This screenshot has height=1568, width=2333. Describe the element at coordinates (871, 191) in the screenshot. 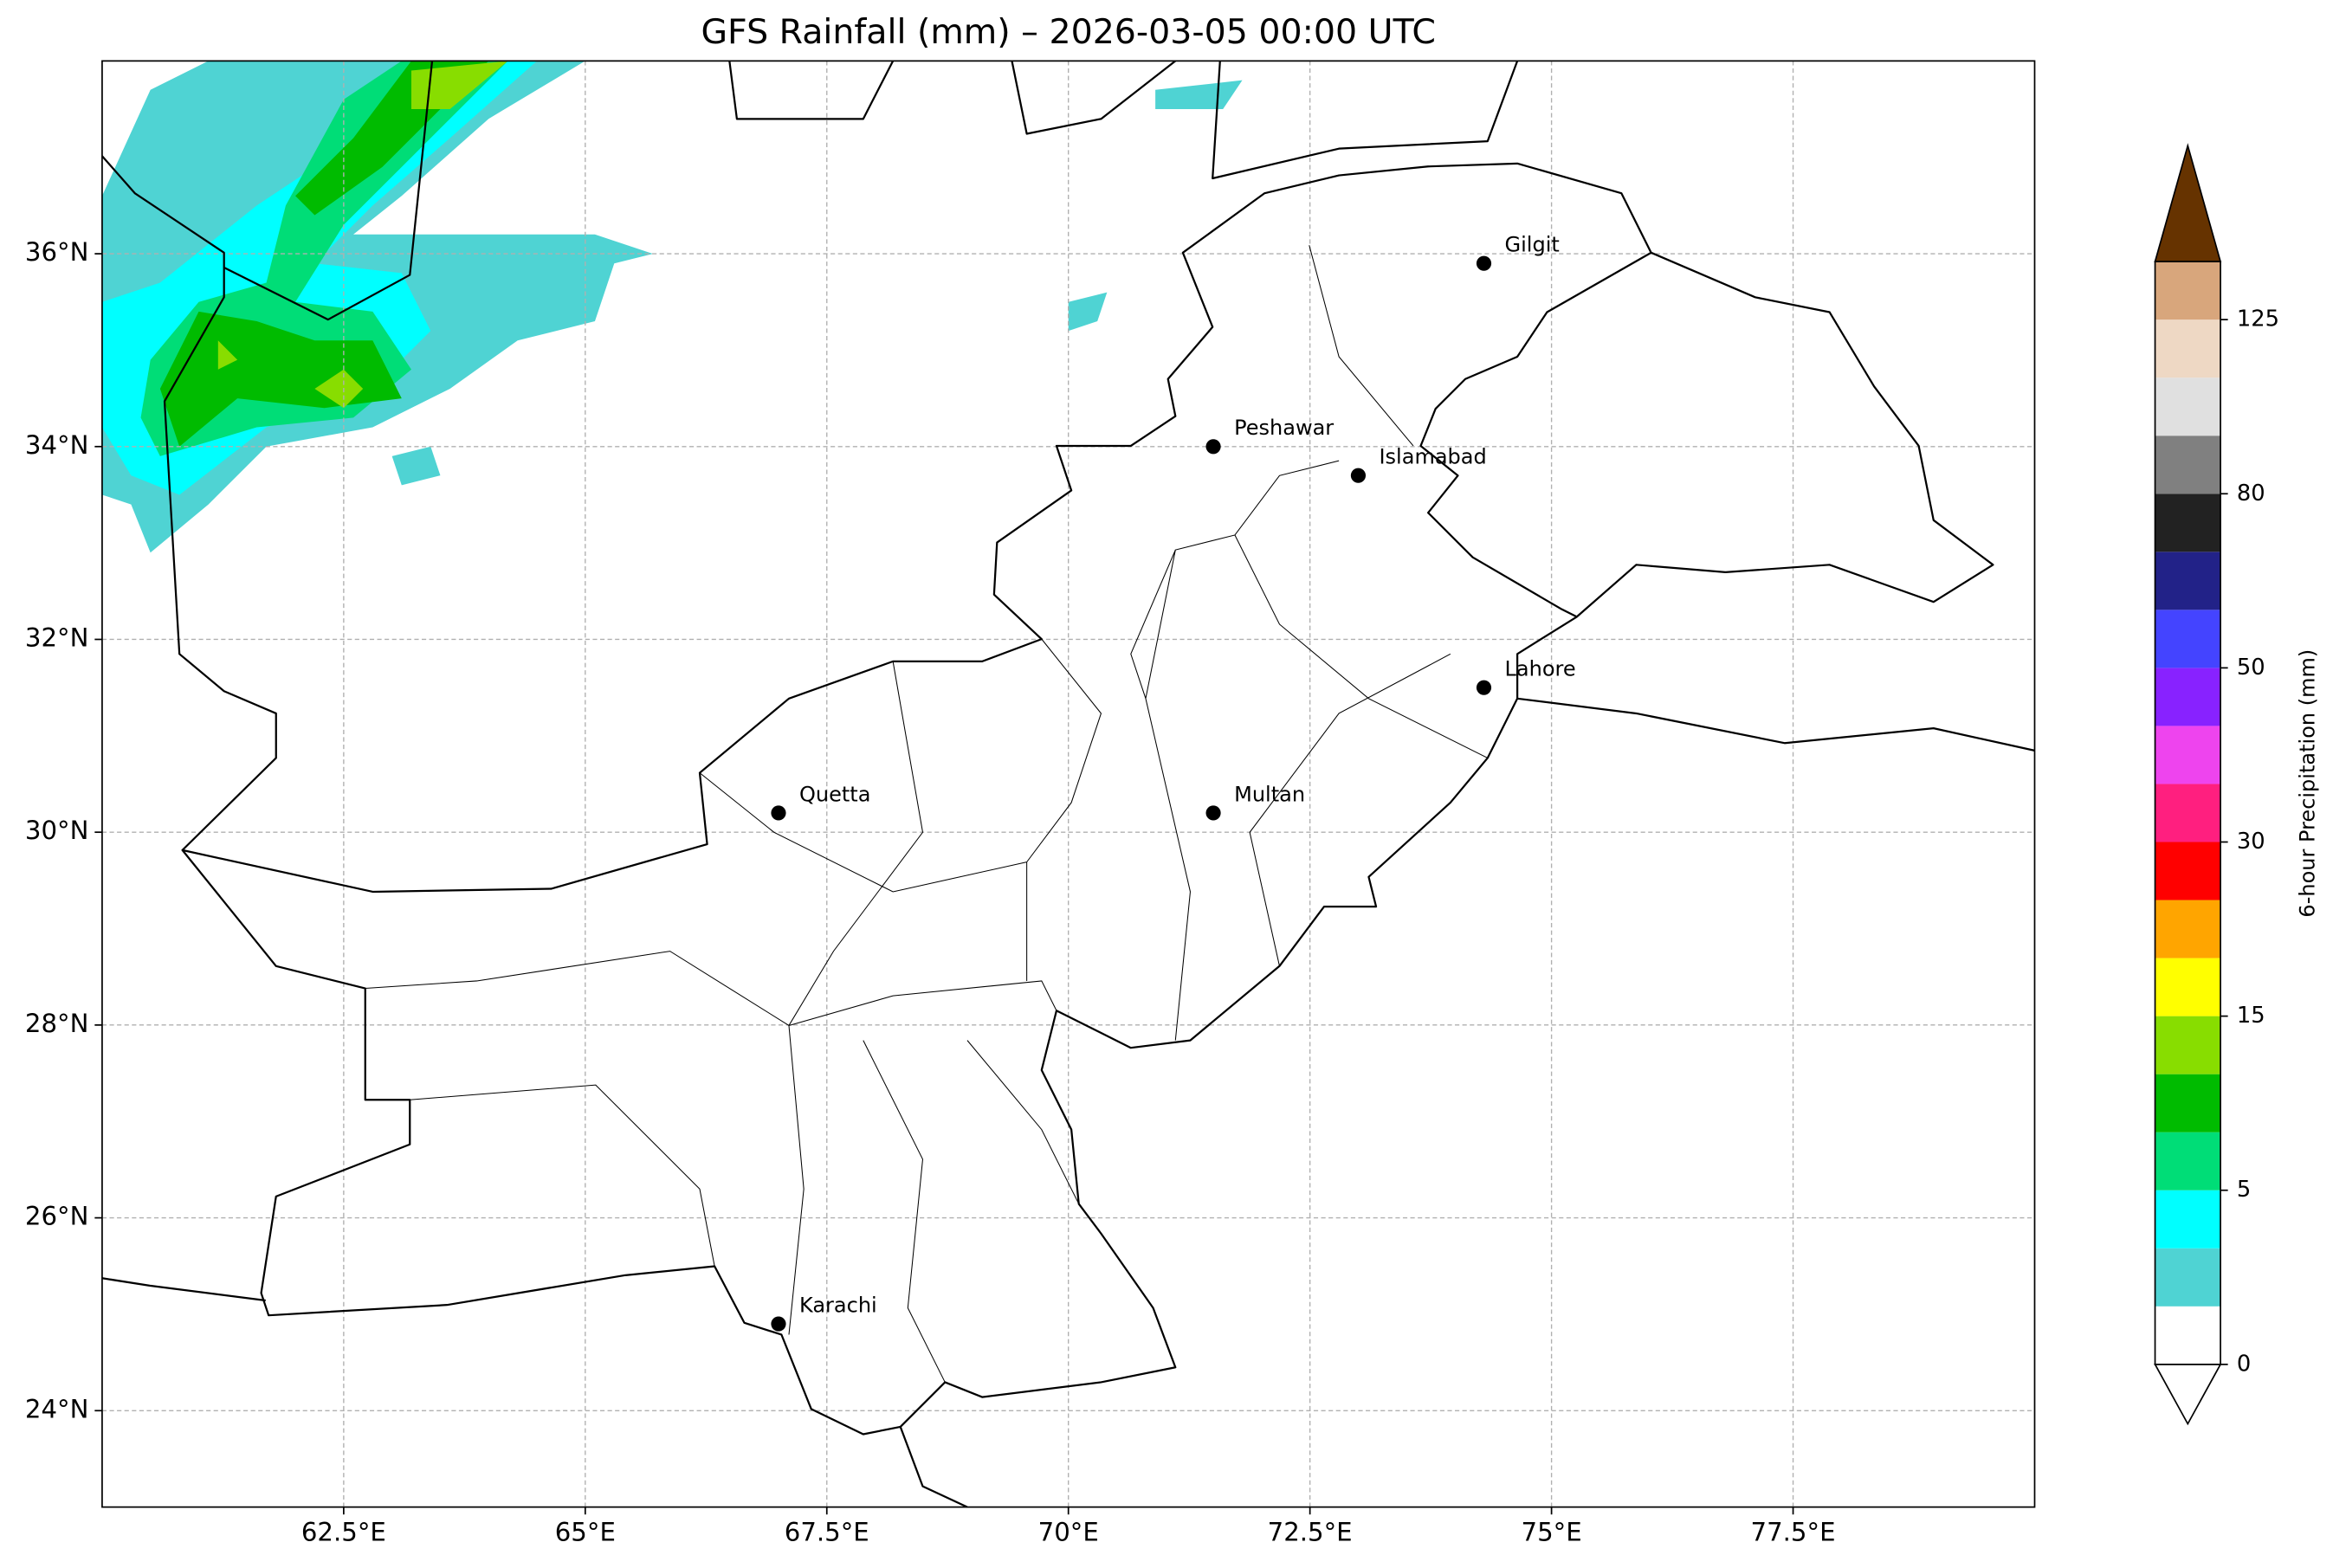

I see `north-border` at that location.